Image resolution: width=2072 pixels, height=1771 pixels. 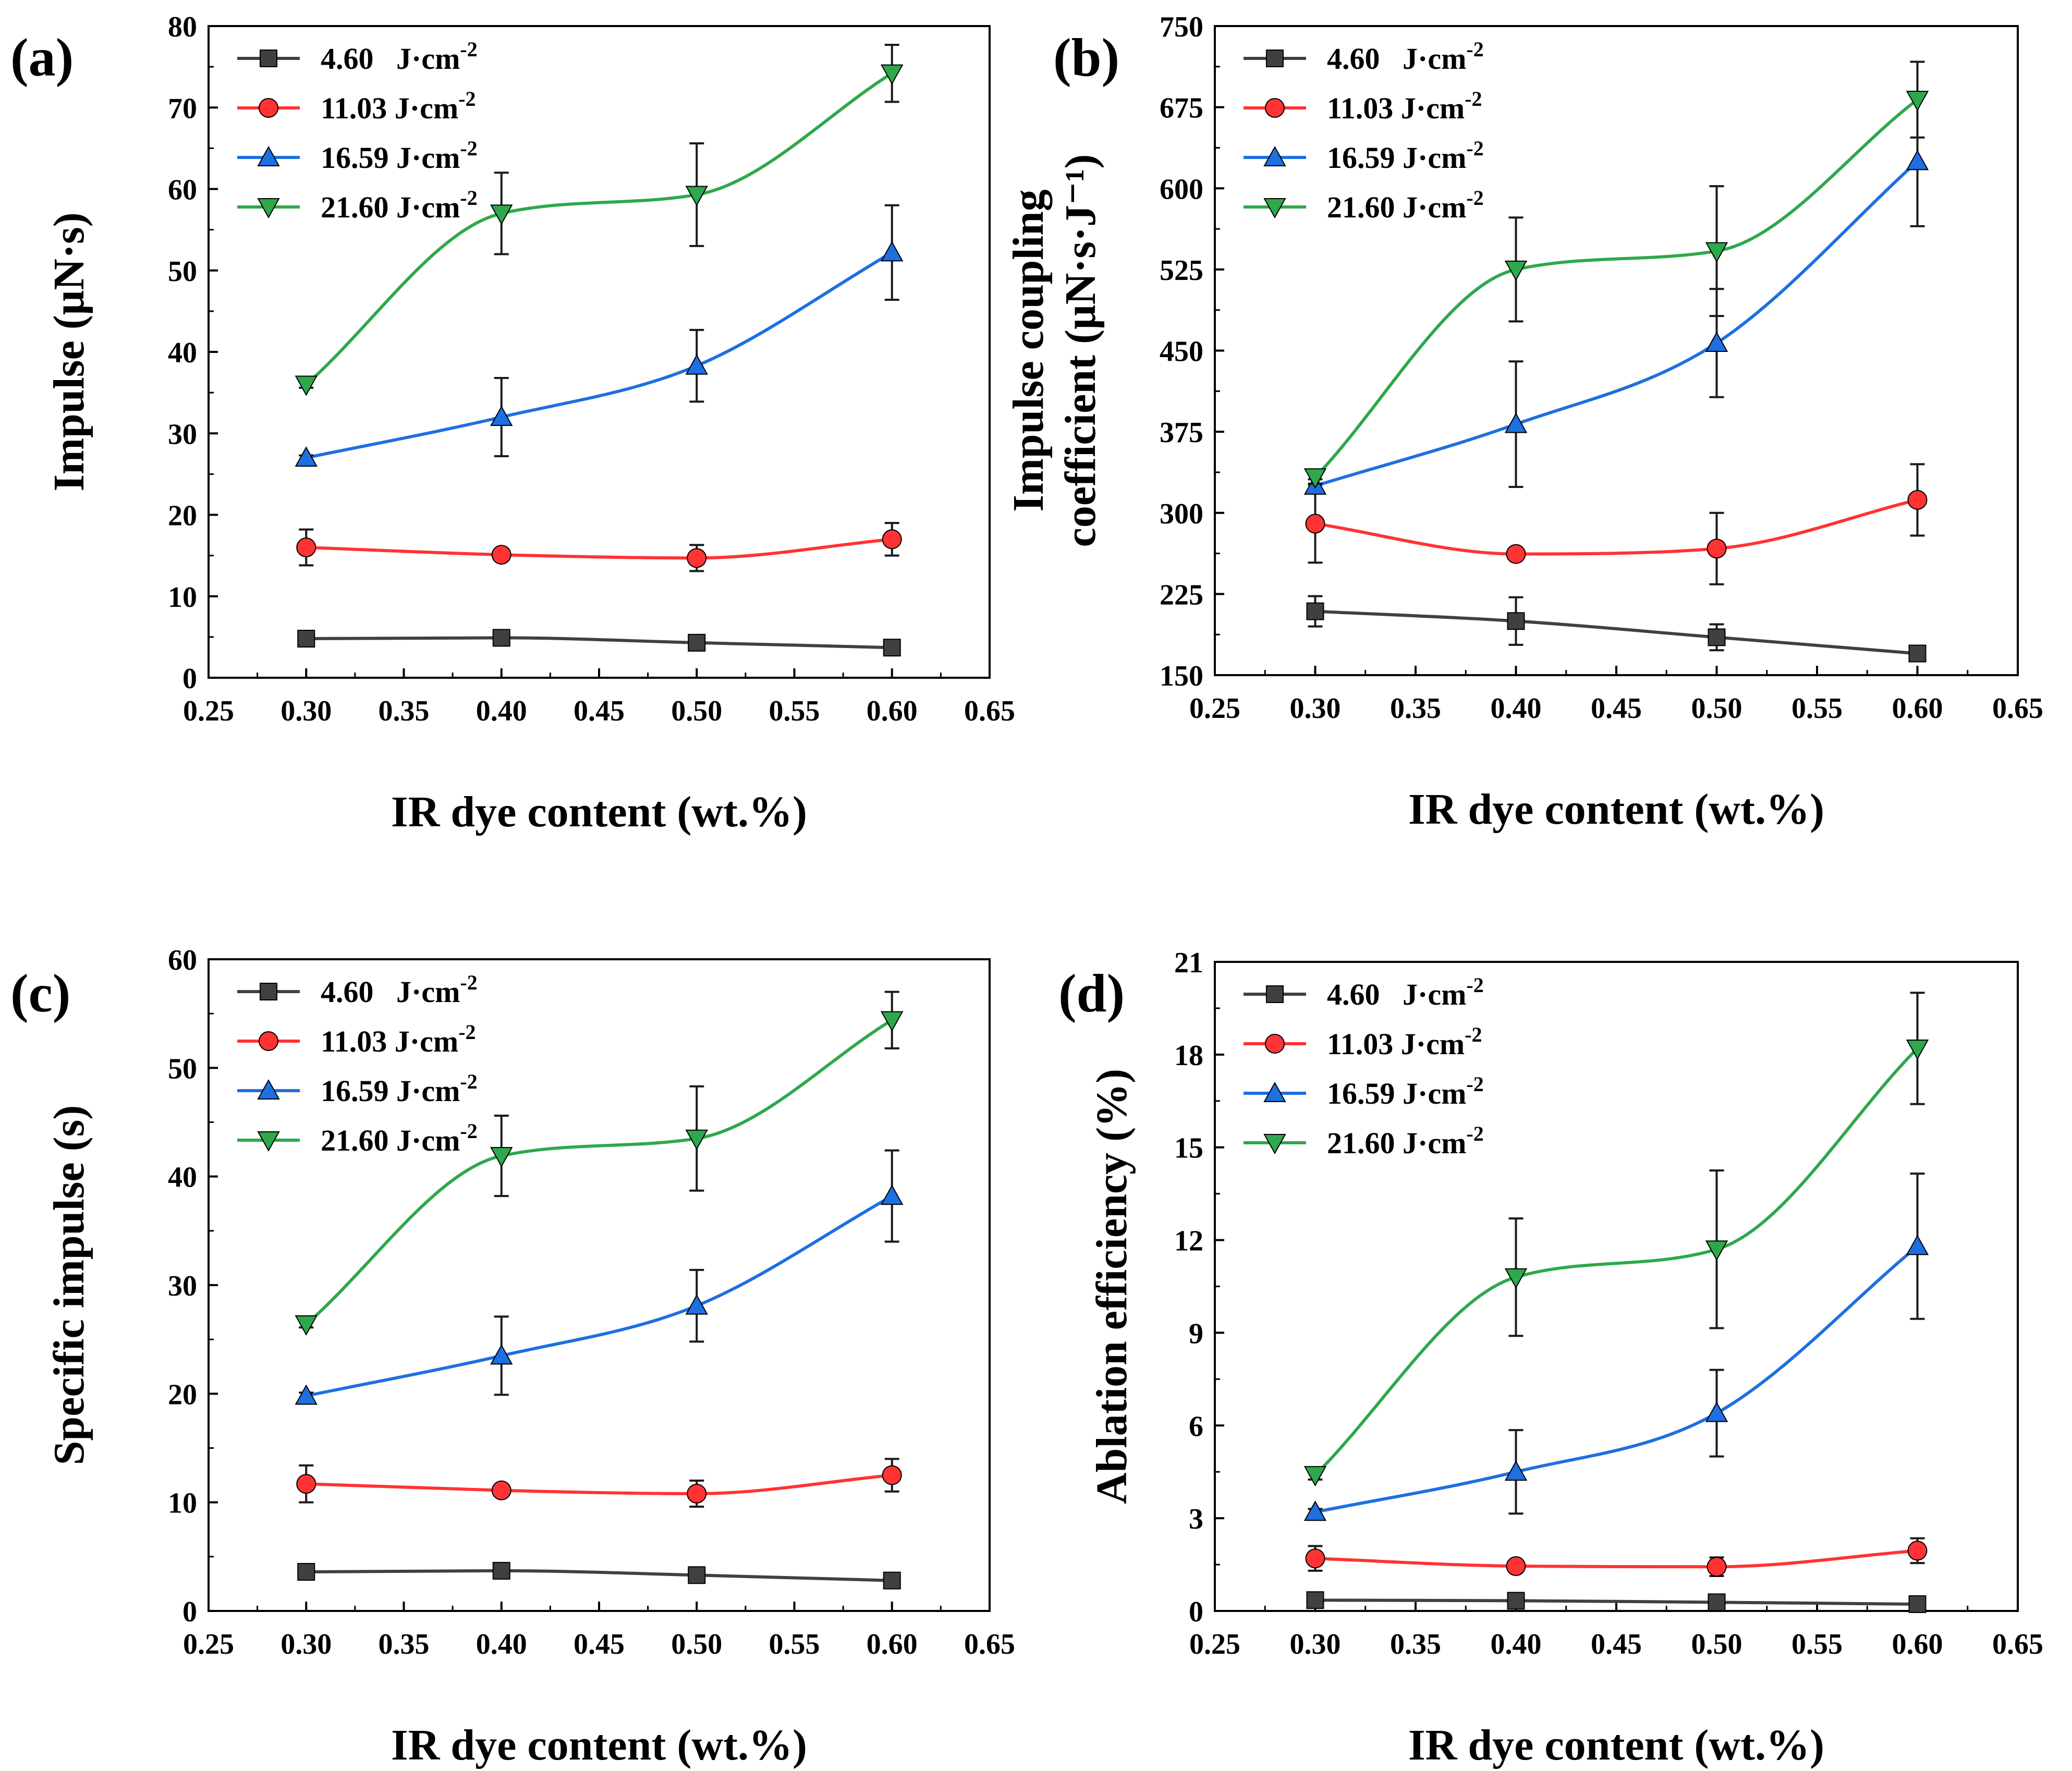 I want to click on y-tick-label: 20, so click(x=182, y=516).